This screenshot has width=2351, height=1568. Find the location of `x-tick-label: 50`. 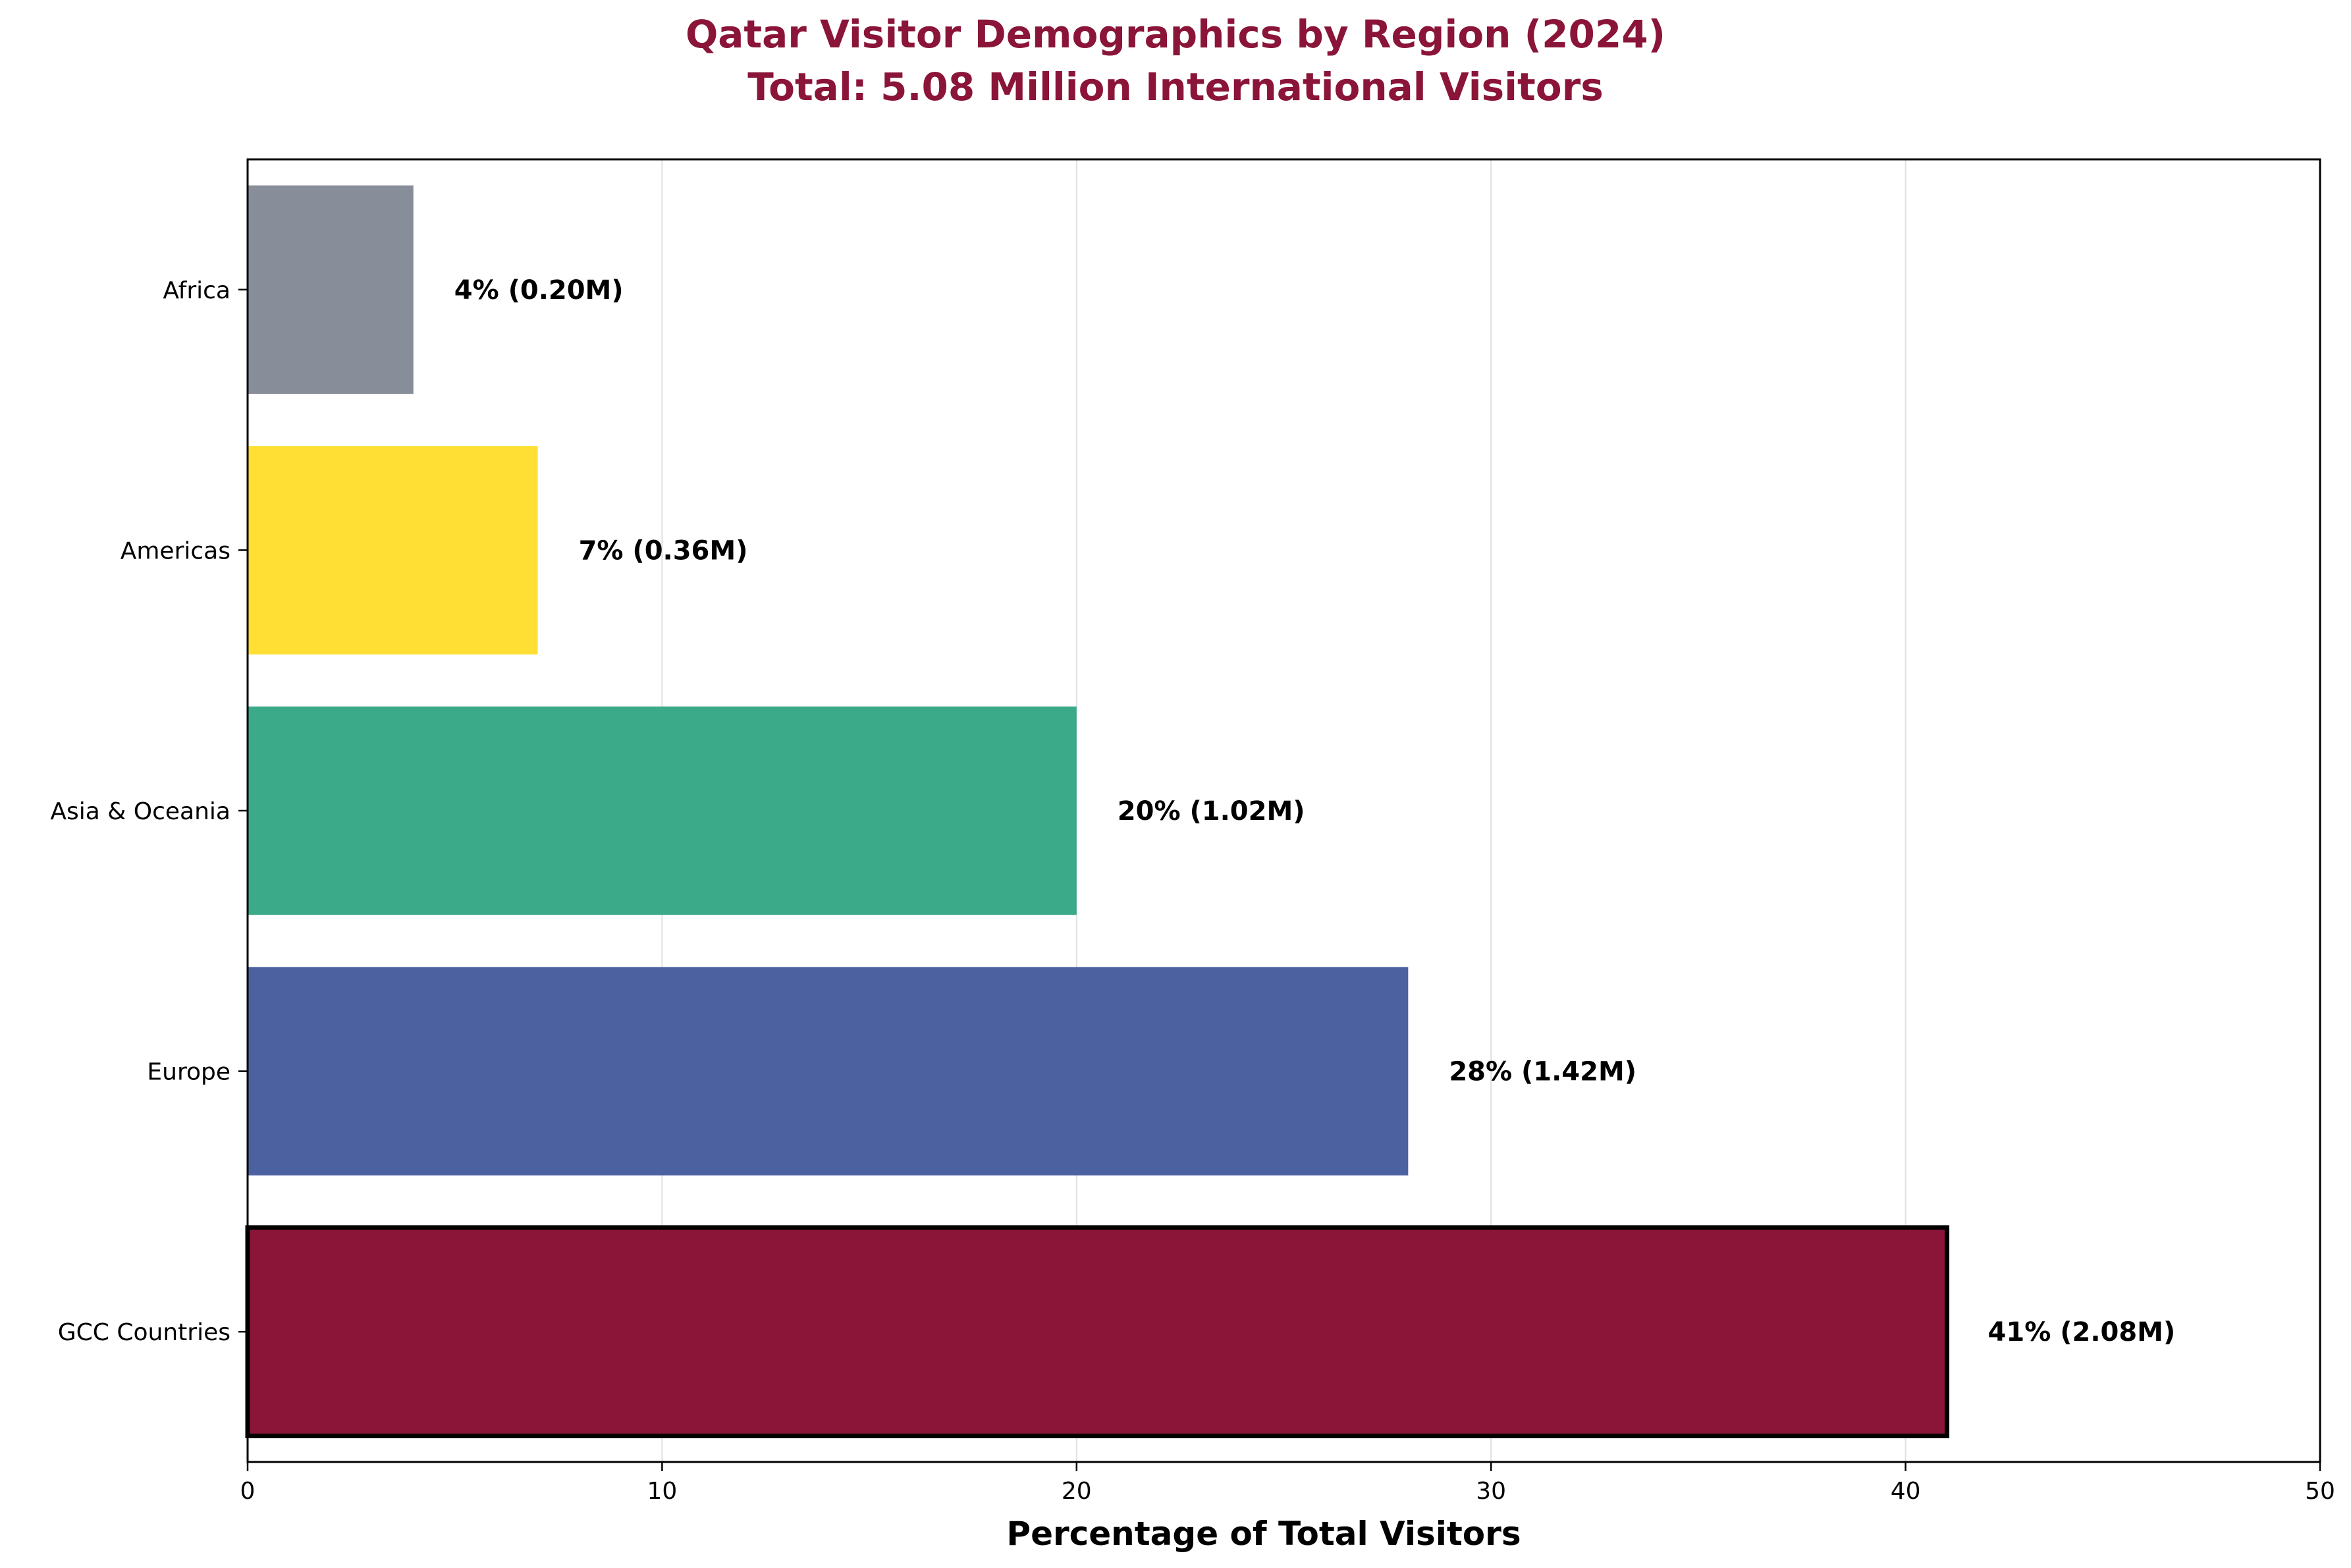

x-tick-label: 50 is located at coordinates (2320, 1491).